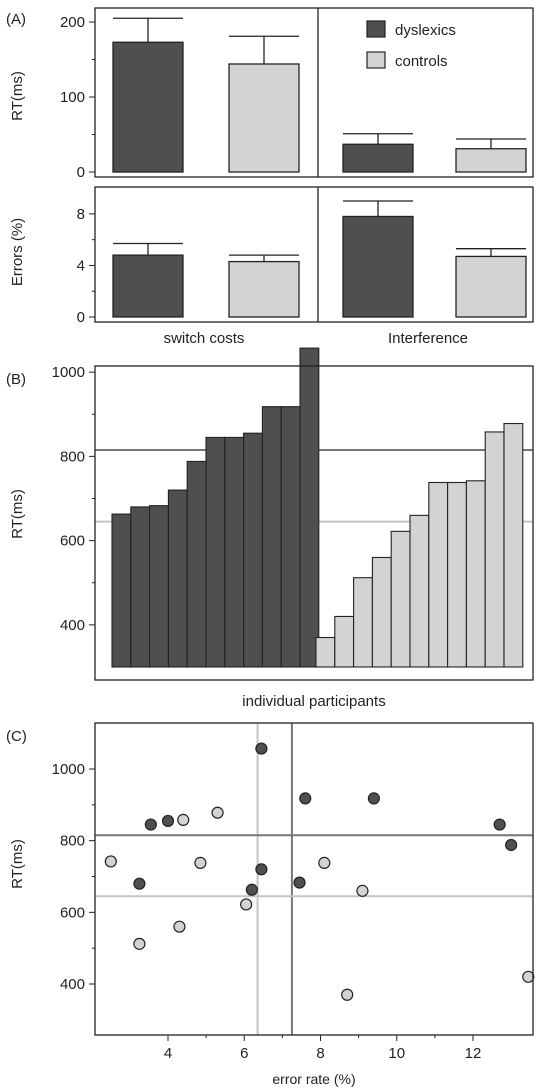  Describe the element at coordinates (396, 1053) in the screenshot. I see `panel-c-xtick-label: 10` at that location.